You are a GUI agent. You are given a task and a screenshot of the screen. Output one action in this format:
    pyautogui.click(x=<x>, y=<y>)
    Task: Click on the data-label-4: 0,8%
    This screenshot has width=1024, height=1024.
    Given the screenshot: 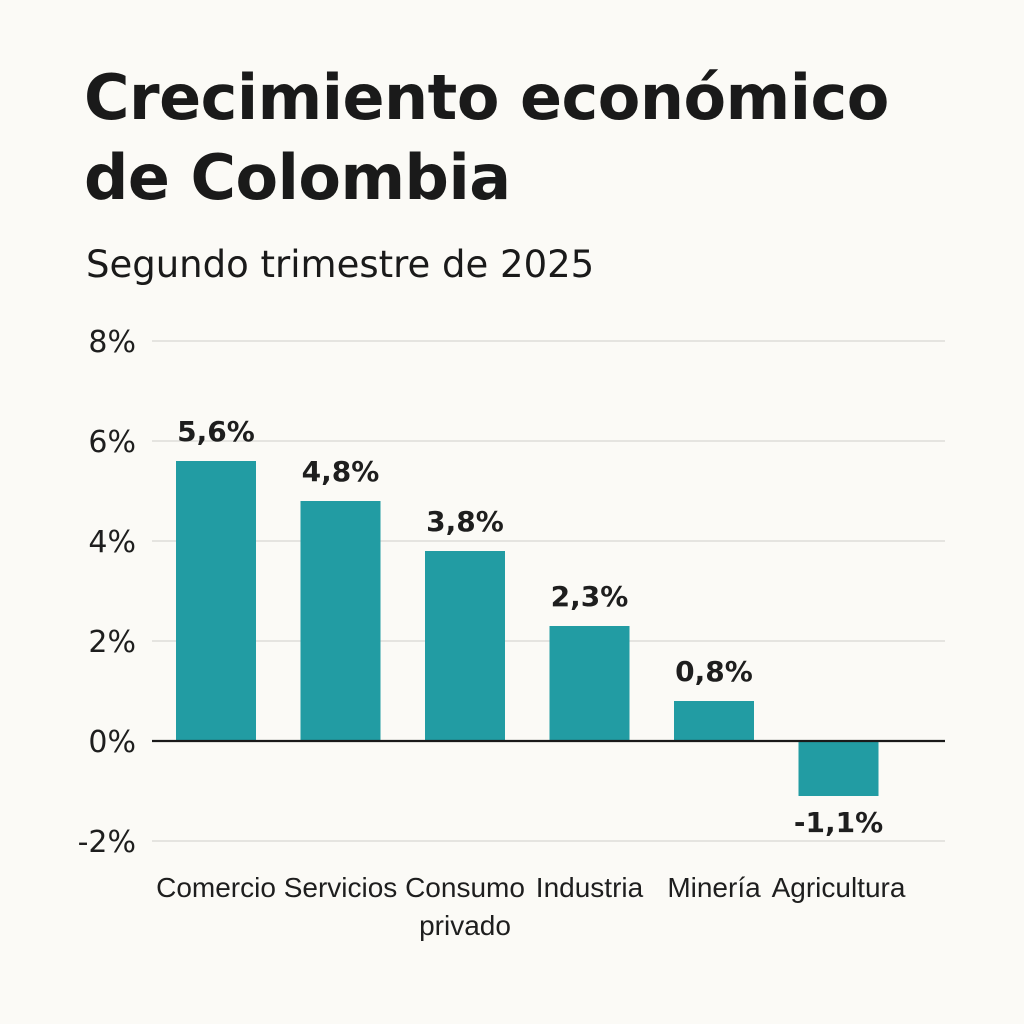 What is the action you would take?
    pyautogui.click(x=714, y=671)
    